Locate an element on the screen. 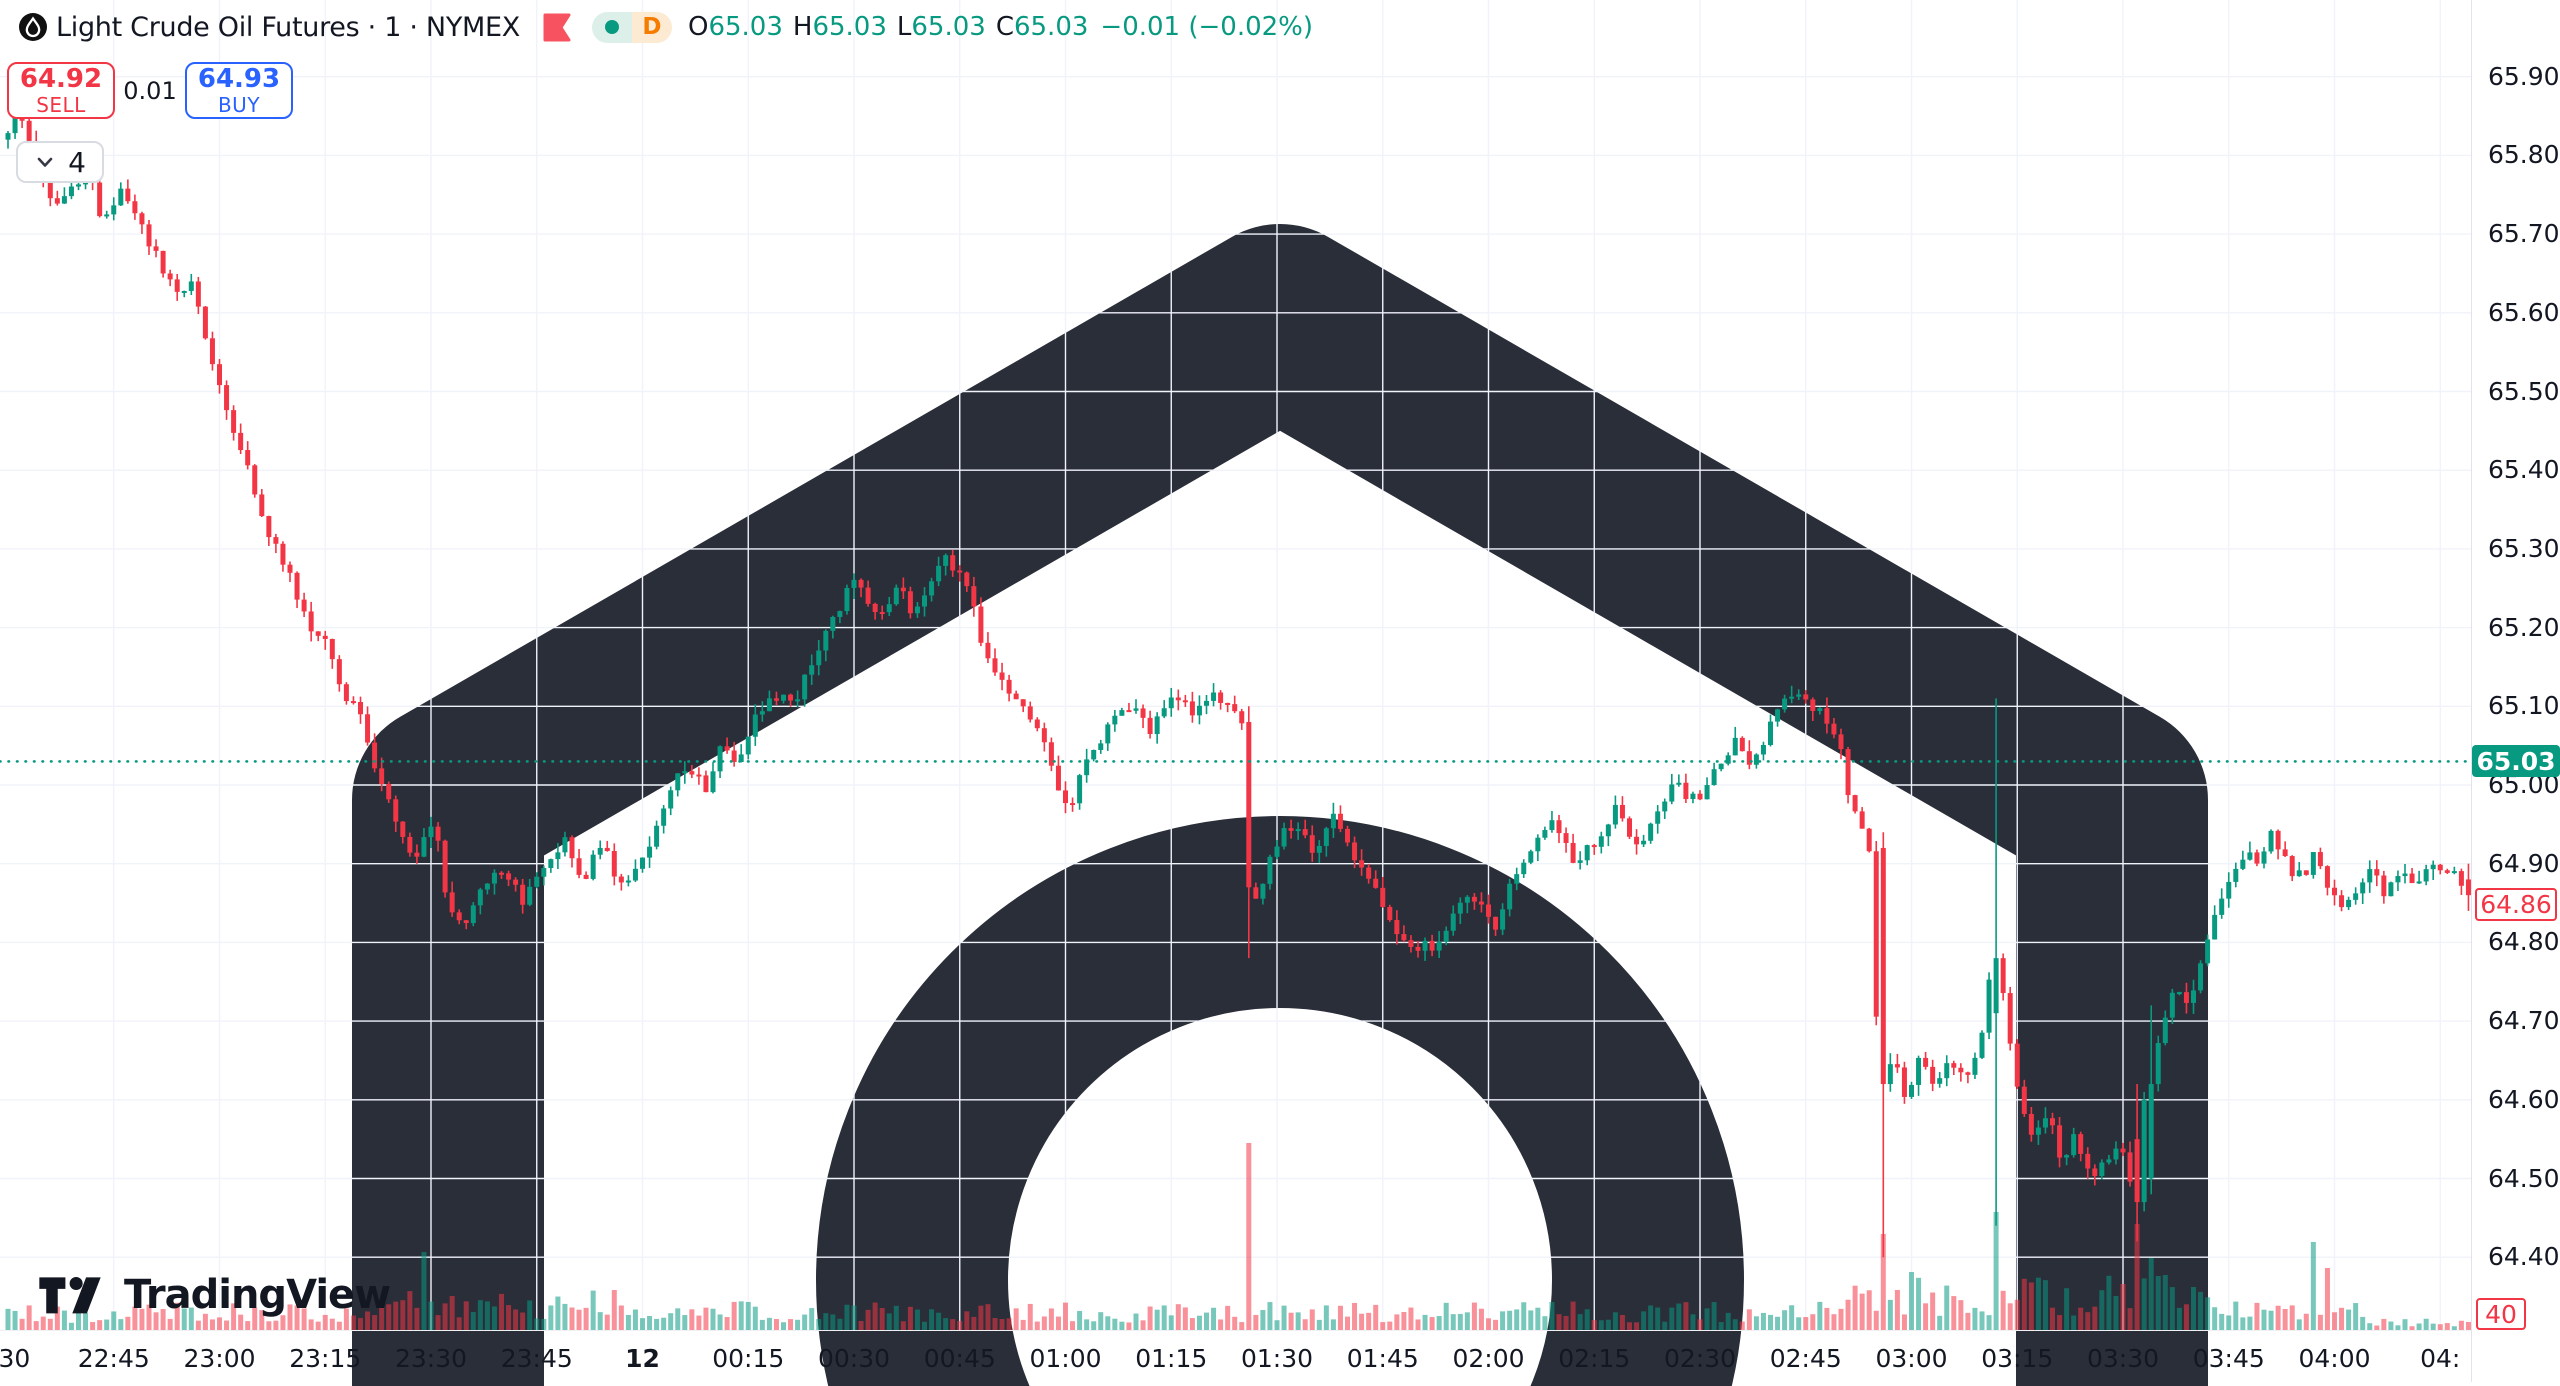  time-tick-label: 23:45 is located at coordinates (536, 1358).